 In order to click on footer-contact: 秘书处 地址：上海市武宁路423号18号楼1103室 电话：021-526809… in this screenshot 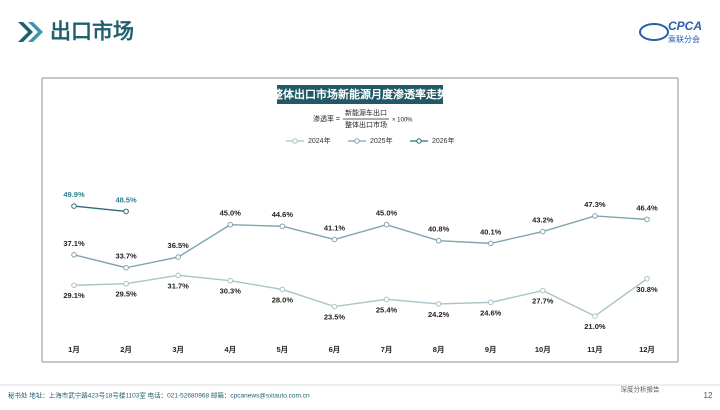, I will do `click(159, 395)`.